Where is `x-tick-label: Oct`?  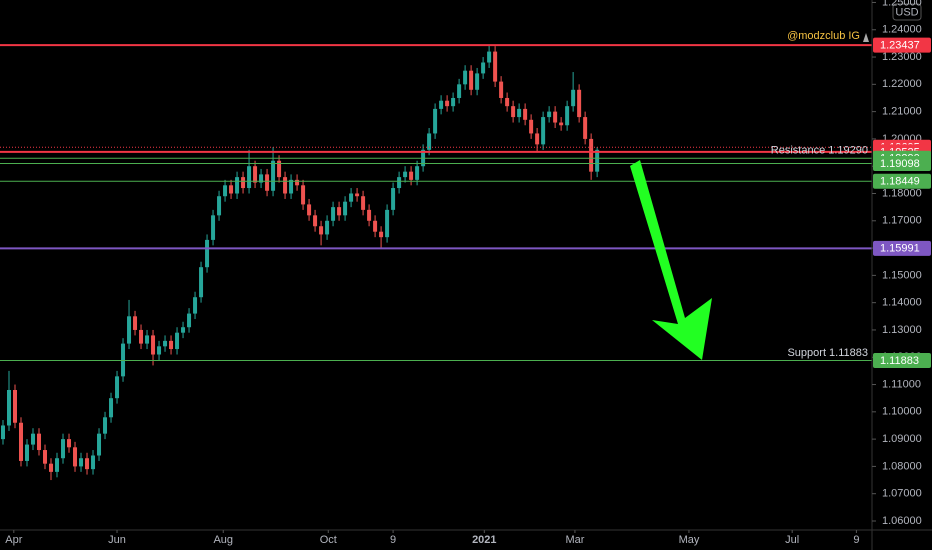 x-tick-label: Oct is located at coordinates (328, 540).